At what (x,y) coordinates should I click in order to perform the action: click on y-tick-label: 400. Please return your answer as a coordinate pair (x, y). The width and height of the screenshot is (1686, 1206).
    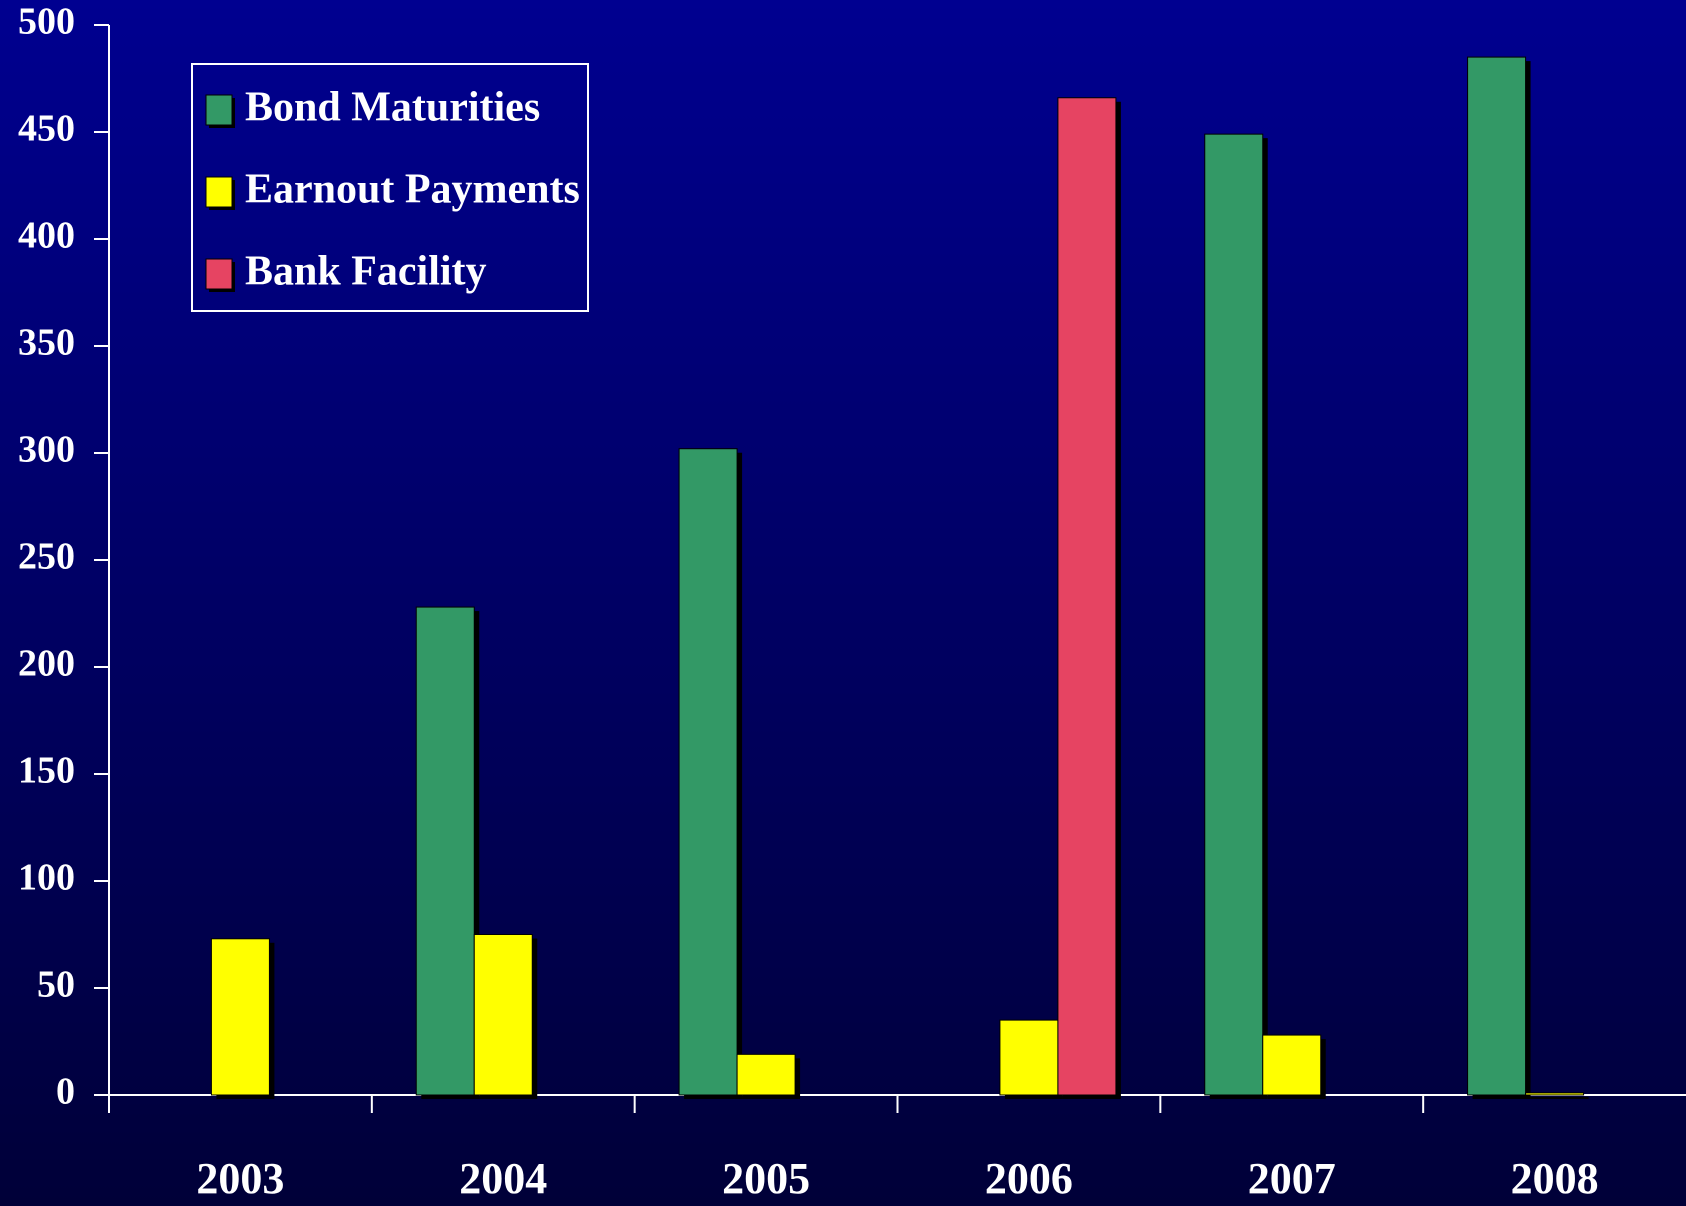
    Looking at the image, I should click on (46, 236).